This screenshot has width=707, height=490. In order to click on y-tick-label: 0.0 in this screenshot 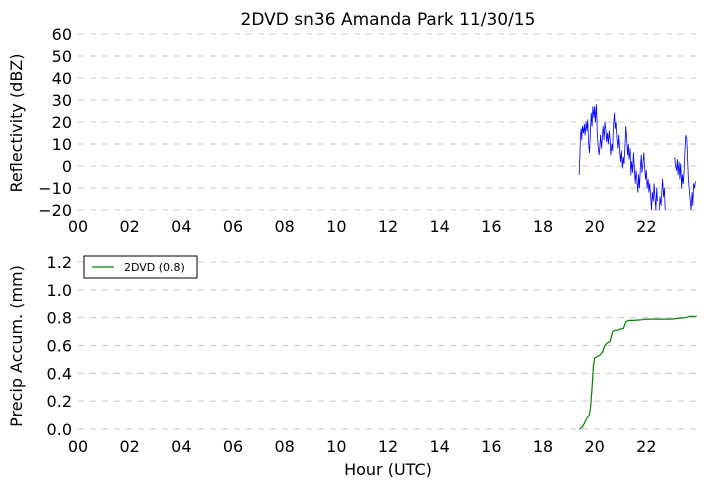, I will do `click(59, 429)`.